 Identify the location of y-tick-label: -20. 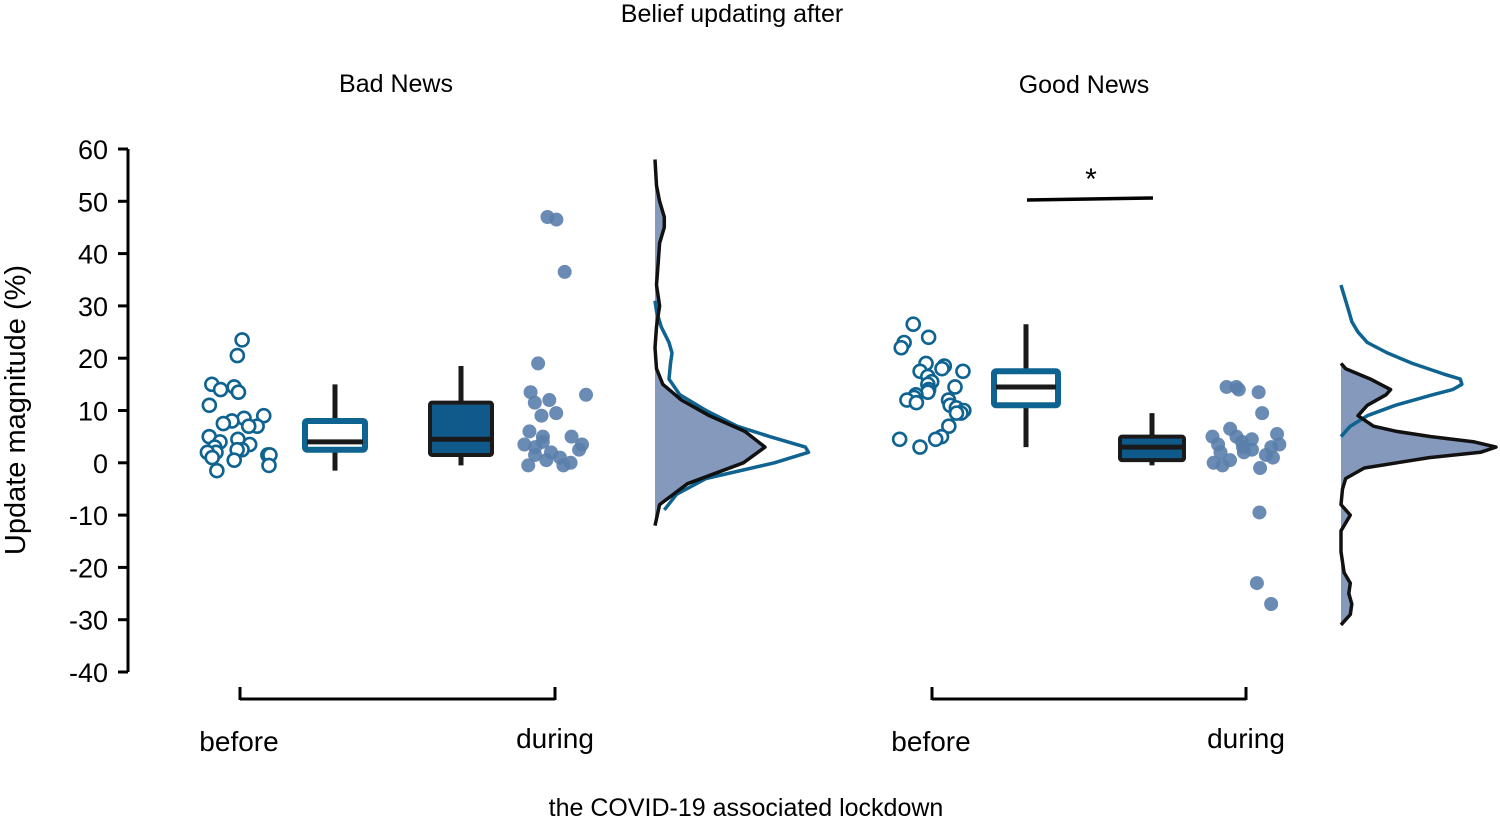
(88, 568).